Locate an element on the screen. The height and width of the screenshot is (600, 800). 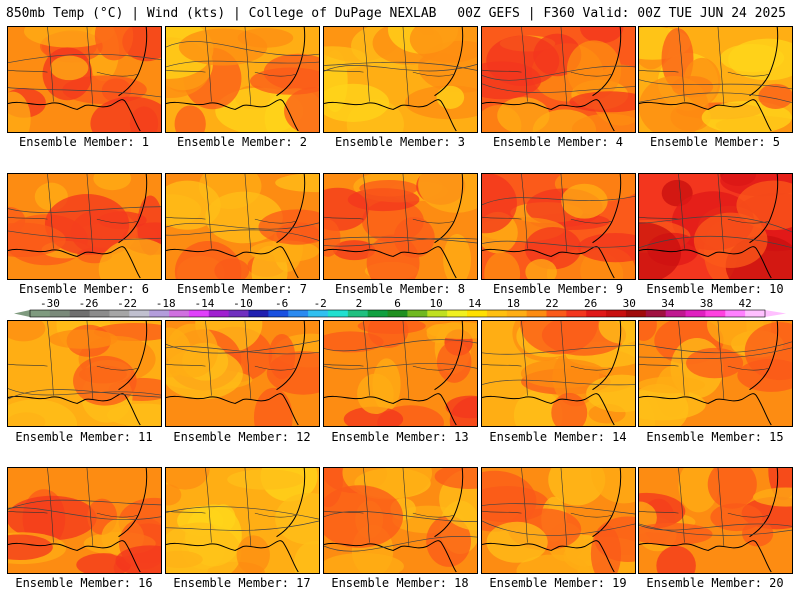
colorbar-tick-label: 30 is located at coordinates (629, 303).